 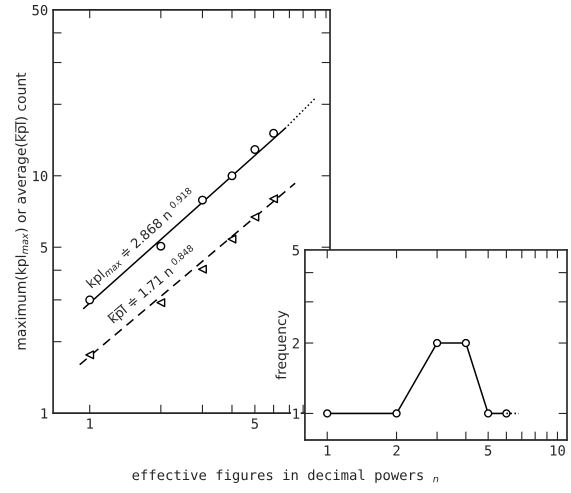 I want to click on x-tick-label: 5, so click(x=488, y=450).